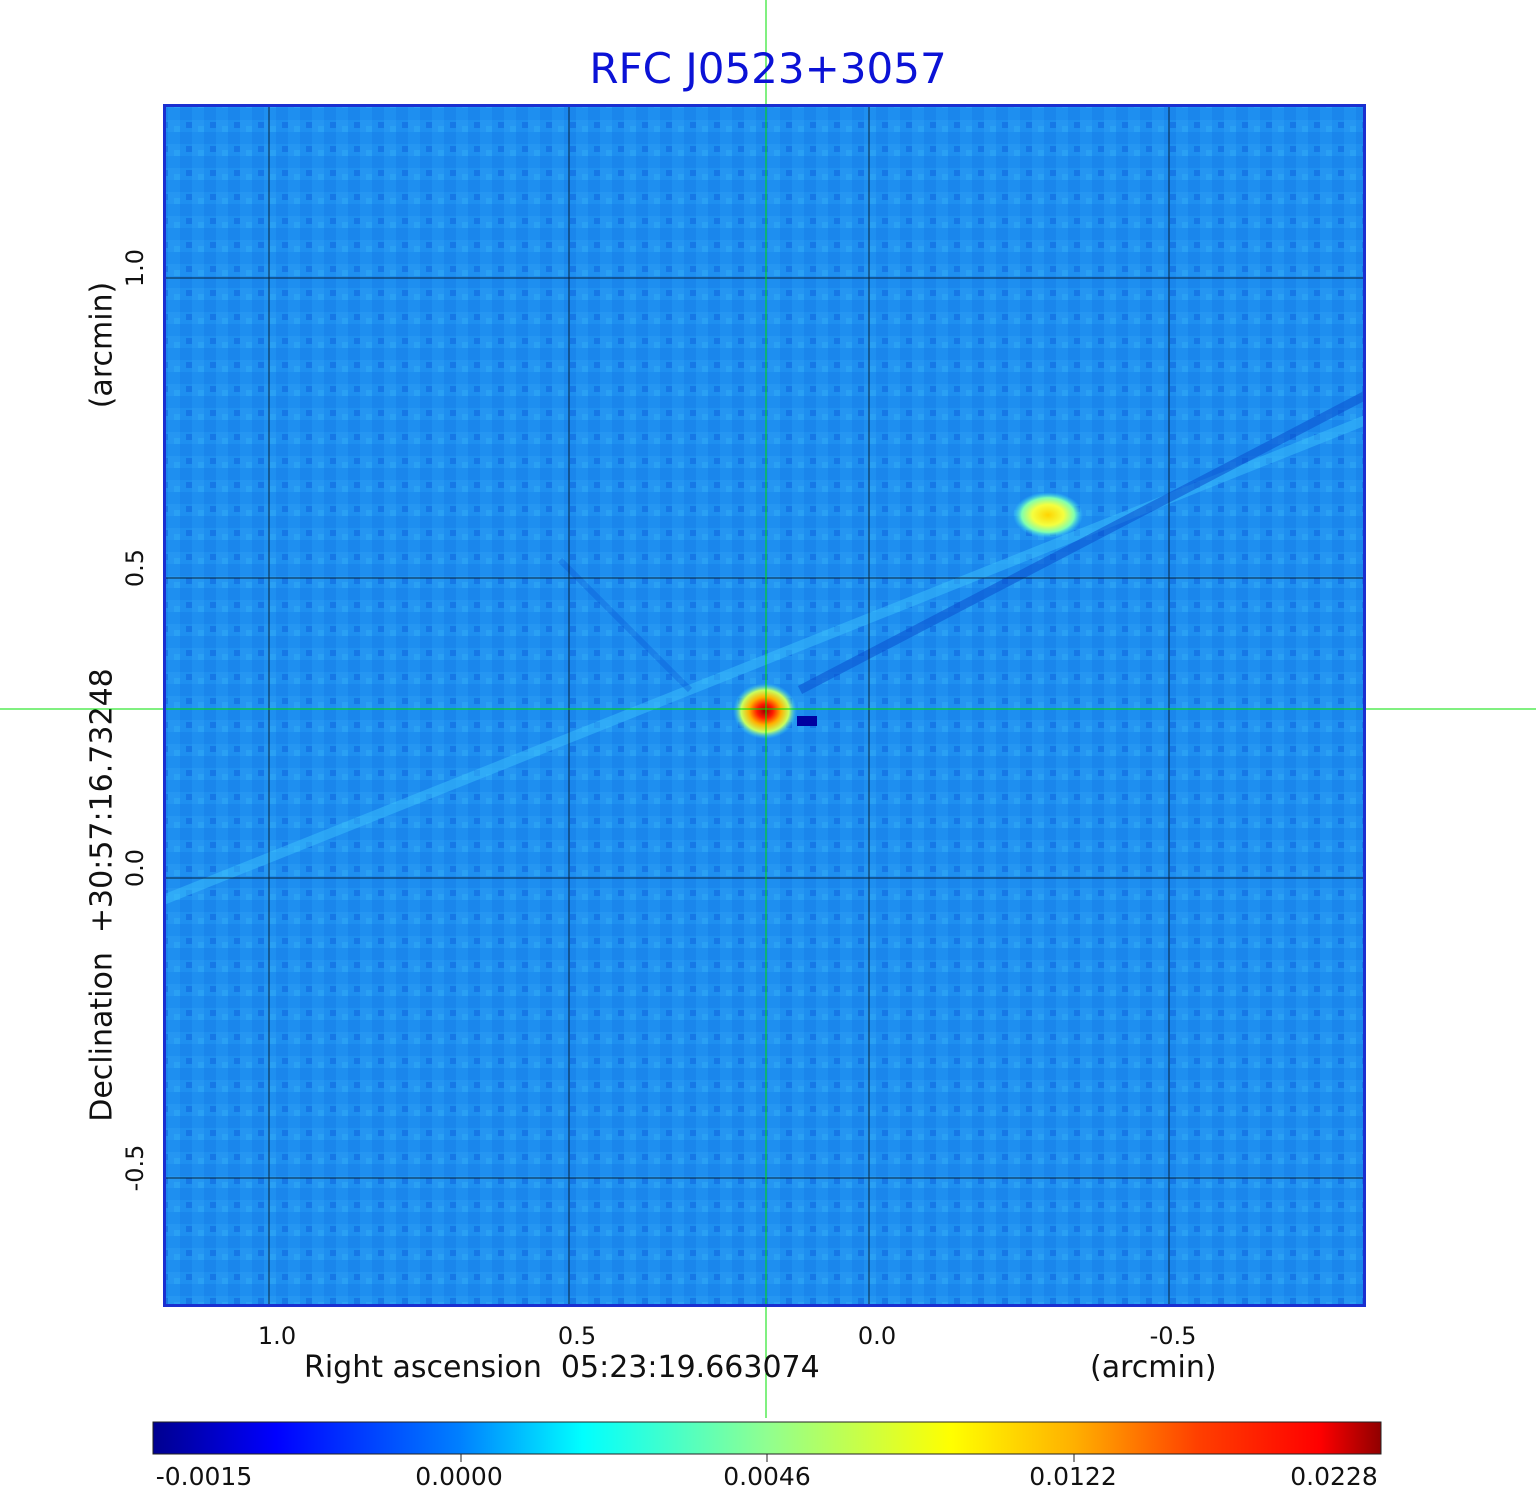  Describe the element at coordinates (135, 568) in the screenshot. I see `dec-tick-label: 0.5` at that location.